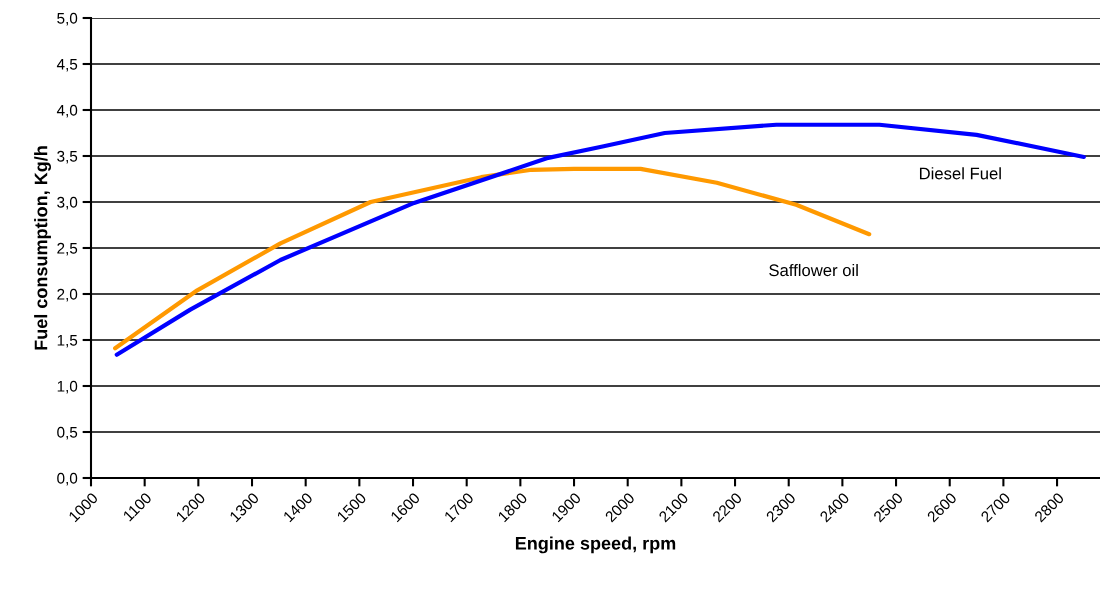 The width and height of the screenshot is (1100, 594). I want to click on y-tick-label: 1,5, so click(67, 341).